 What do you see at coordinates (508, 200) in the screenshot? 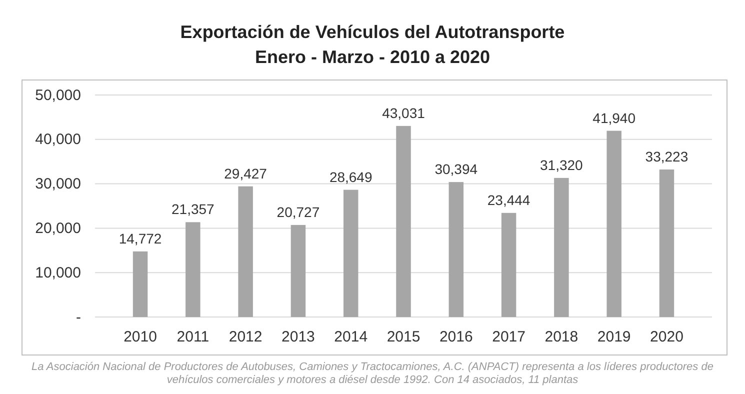
I see `data-label: 23,444` at bounding box center [508, 200].